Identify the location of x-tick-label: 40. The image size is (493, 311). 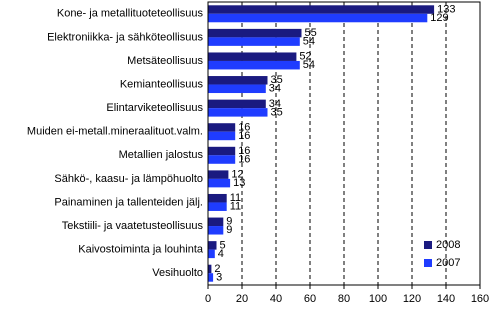
(276, 299).